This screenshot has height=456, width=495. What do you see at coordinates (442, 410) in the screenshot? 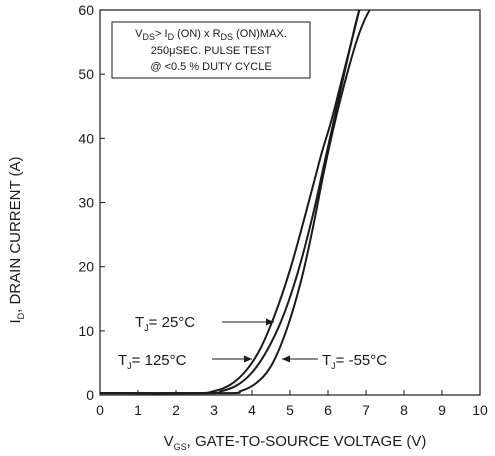
I see `x-tick-label: 9` at bounding box center [442, 410].